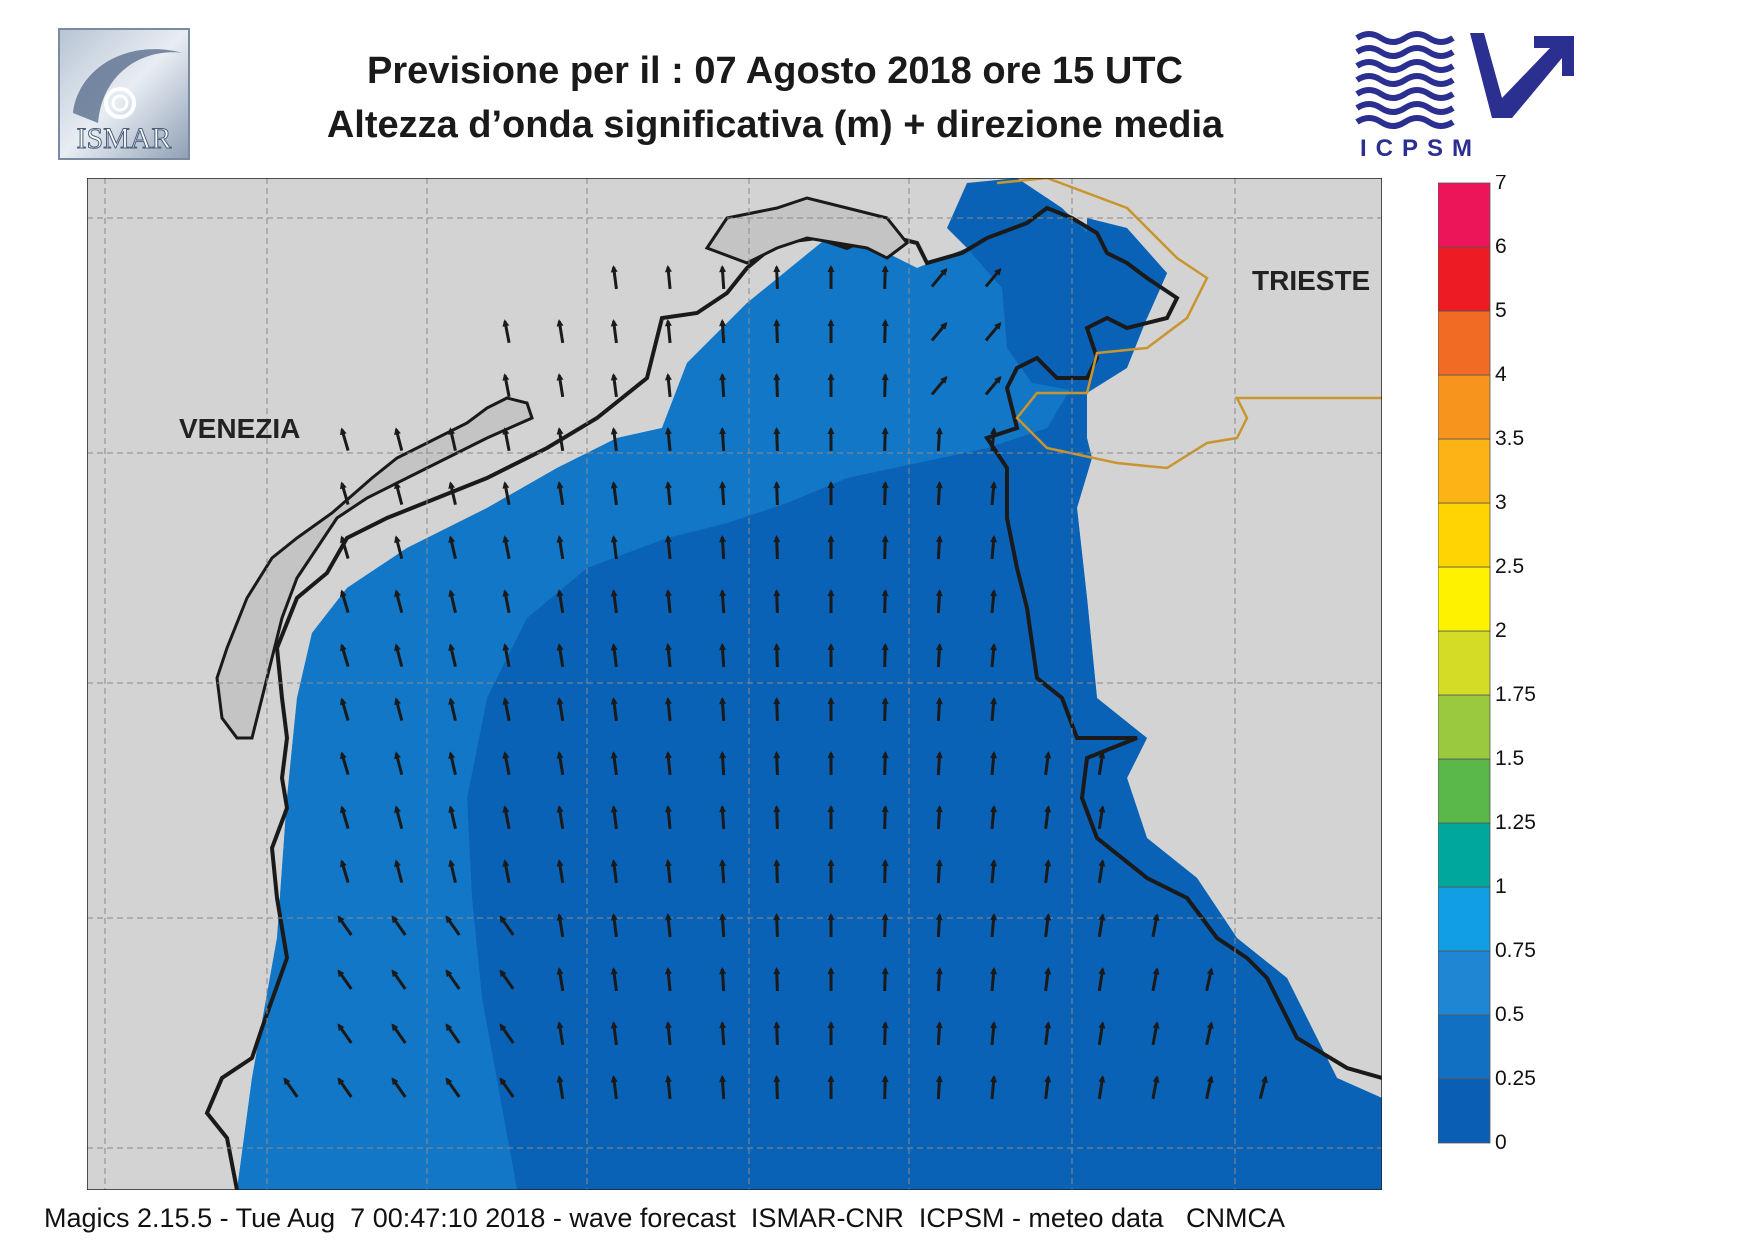 The height and width of the screenshot is (1242, 1755). I want to click on legend-tick-label: 1.5, so click(1509, 758).